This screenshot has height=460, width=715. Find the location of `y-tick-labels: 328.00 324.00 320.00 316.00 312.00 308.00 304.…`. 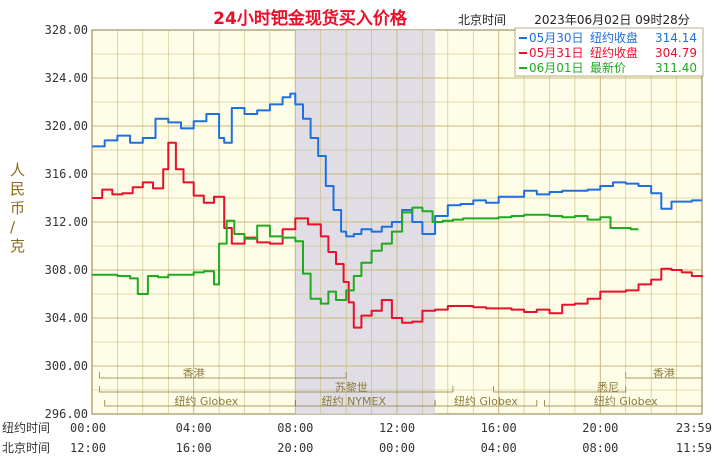

y-tick-labels: 328.00 324.00 320.00 316.00 312.00 308.00 304.… is located at coordinates (66, 222).